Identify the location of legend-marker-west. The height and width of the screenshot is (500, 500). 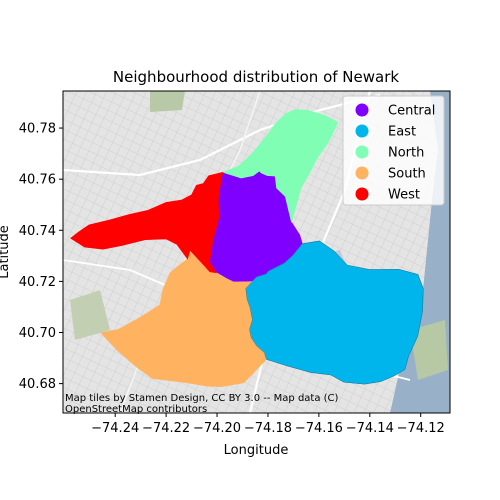
(362, 194).